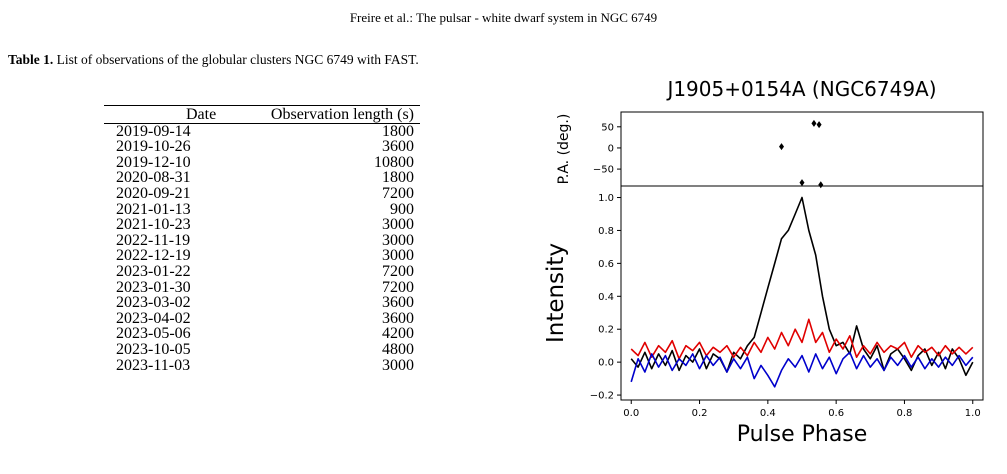  Describe the element at coordinates (153, 349) in the screenshot. I see `observation-date: 2023-10-05` at that location.